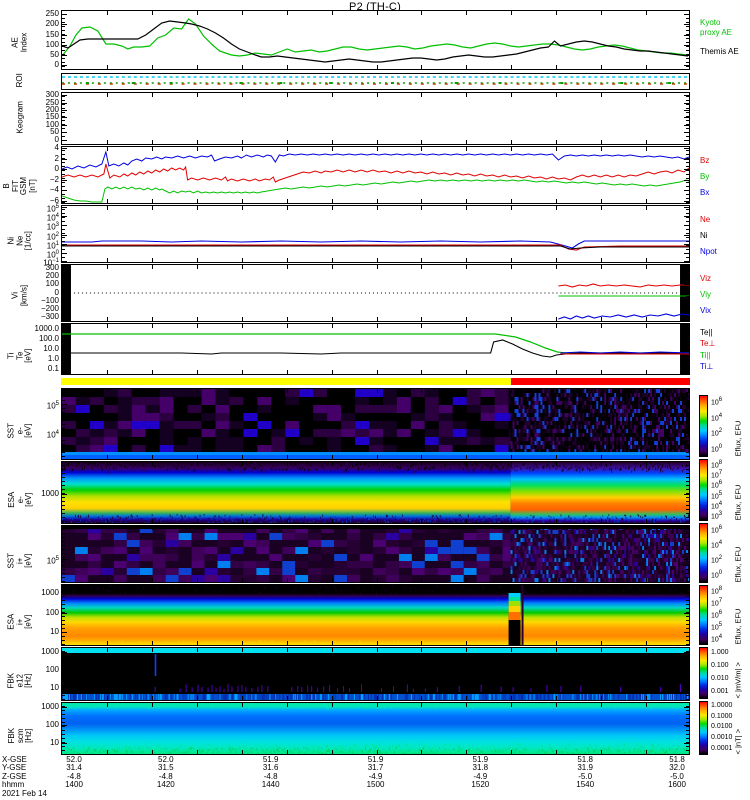  I want to click on ytick-label-fbk-e12-1: 100, so click(52, 669).